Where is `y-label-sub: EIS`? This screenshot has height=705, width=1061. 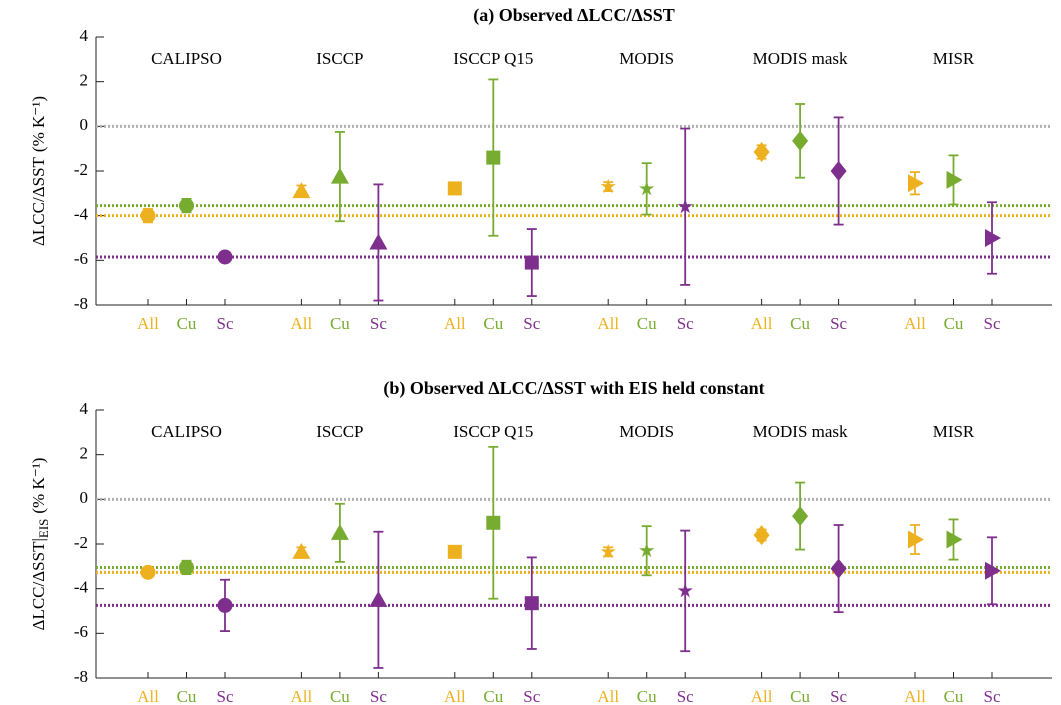
y-label-sub: EIS is located at coordinates (43, 529).